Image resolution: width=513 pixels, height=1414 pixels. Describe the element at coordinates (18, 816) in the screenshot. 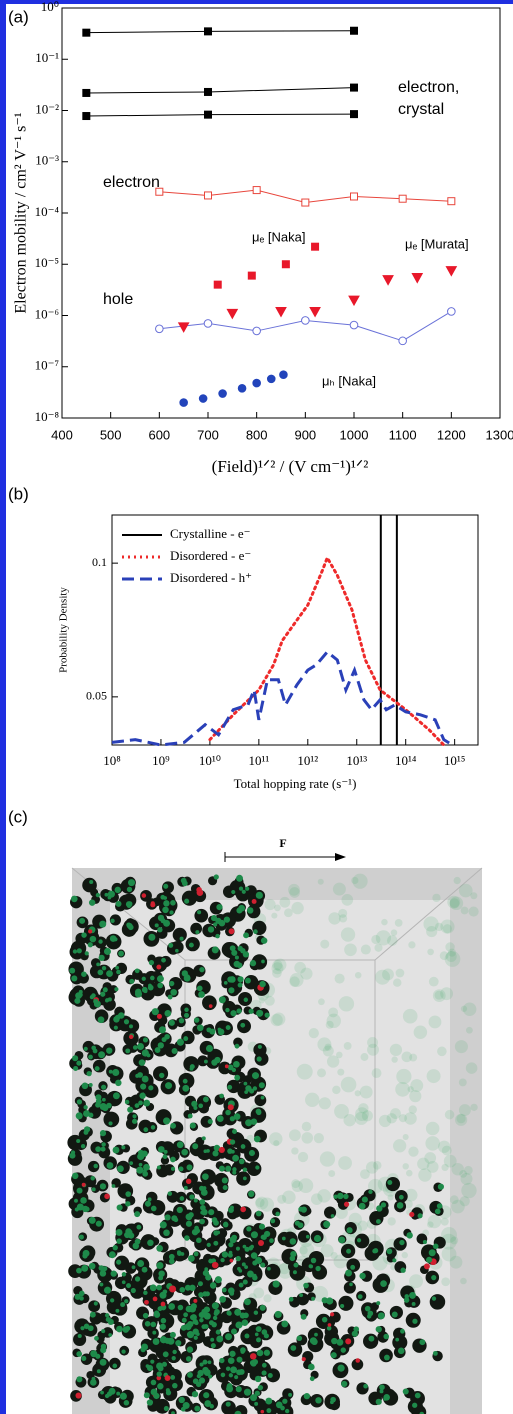

I see `panel-label: (c)` at that location.